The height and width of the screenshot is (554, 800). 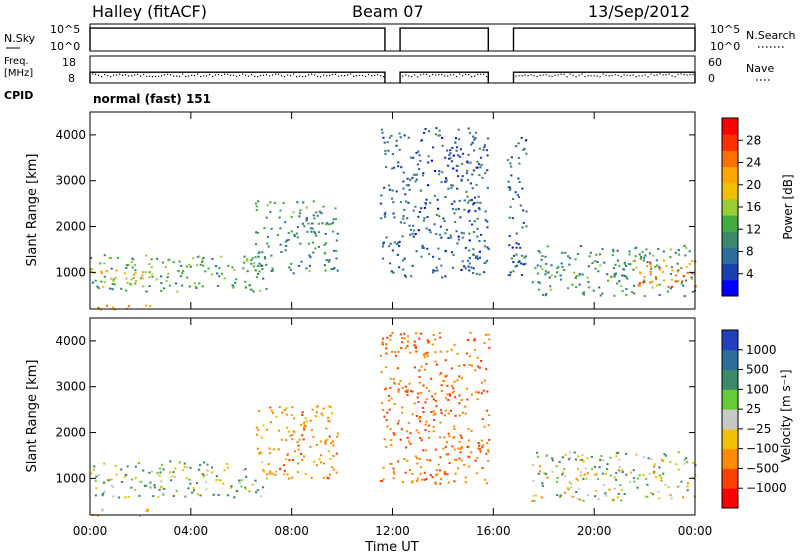 What do you see at coordinates (191, 531) in the screenshot?
I see `time-tick-label: 04:00` at bounding box center [191, 531].